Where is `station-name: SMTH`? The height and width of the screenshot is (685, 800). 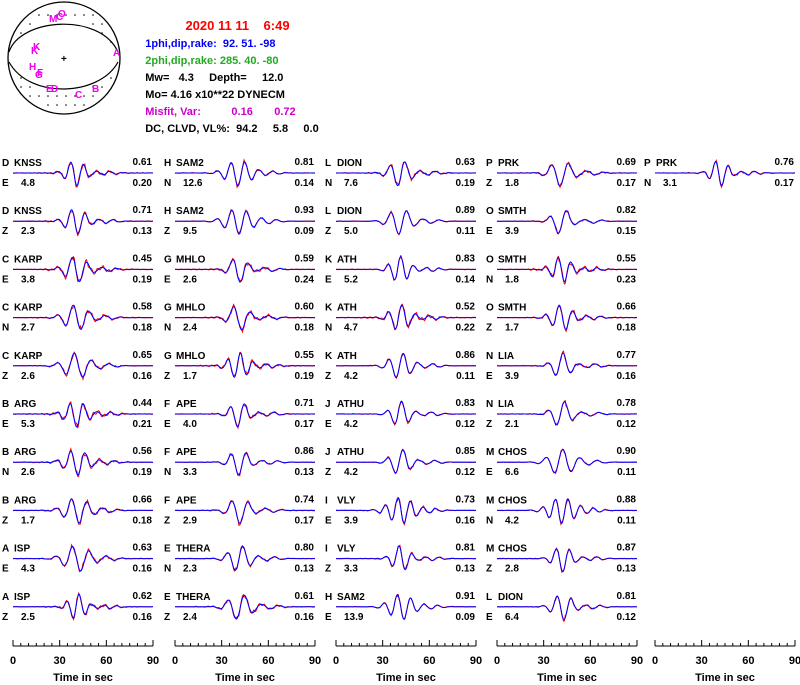
station-name: SMTH is located at coordinates (512, 211).